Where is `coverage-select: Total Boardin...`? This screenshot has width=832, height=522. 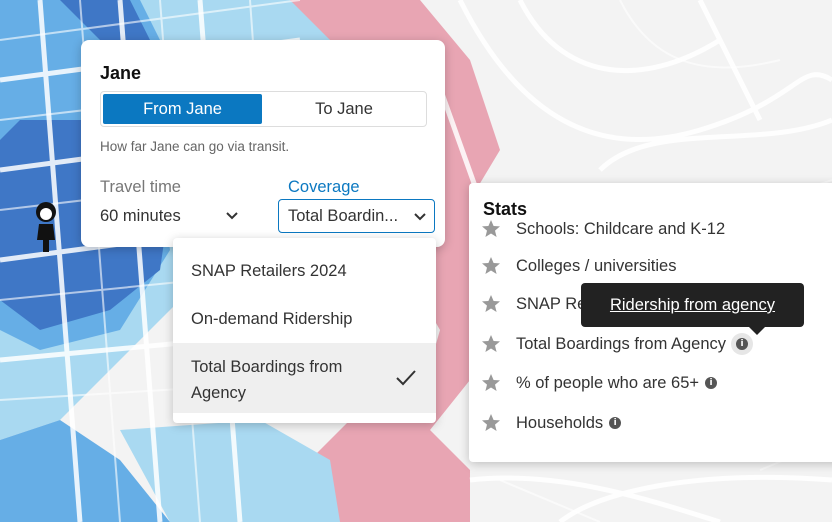
coverage-select: Total Boardin... is located at coordinates (356, 216).